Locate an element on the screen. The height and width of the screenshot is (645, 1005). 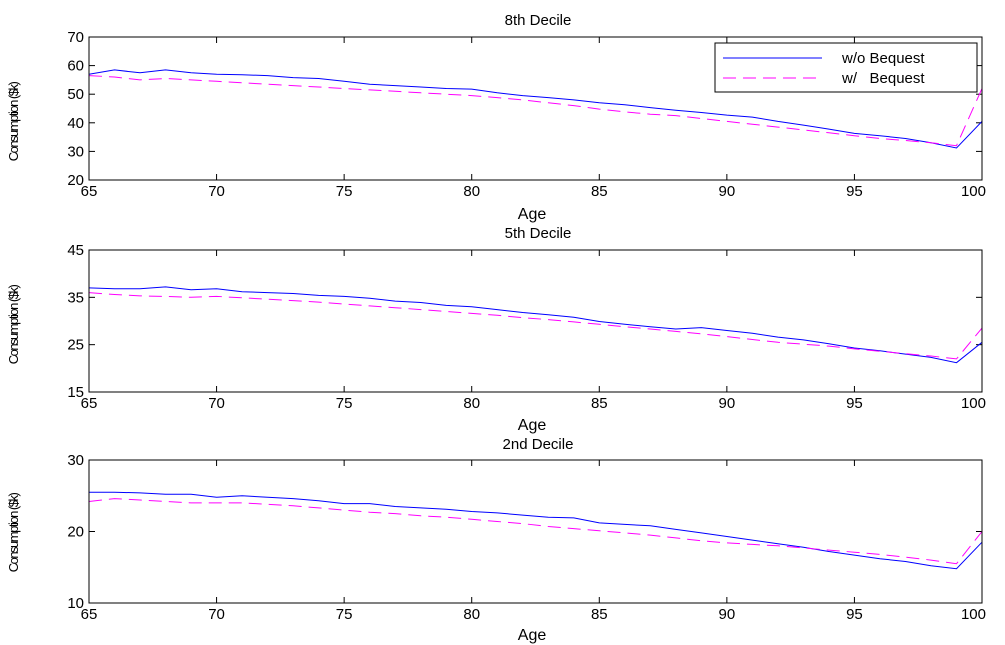
y-tick-label: 50 is located at coordinates (75, 94).